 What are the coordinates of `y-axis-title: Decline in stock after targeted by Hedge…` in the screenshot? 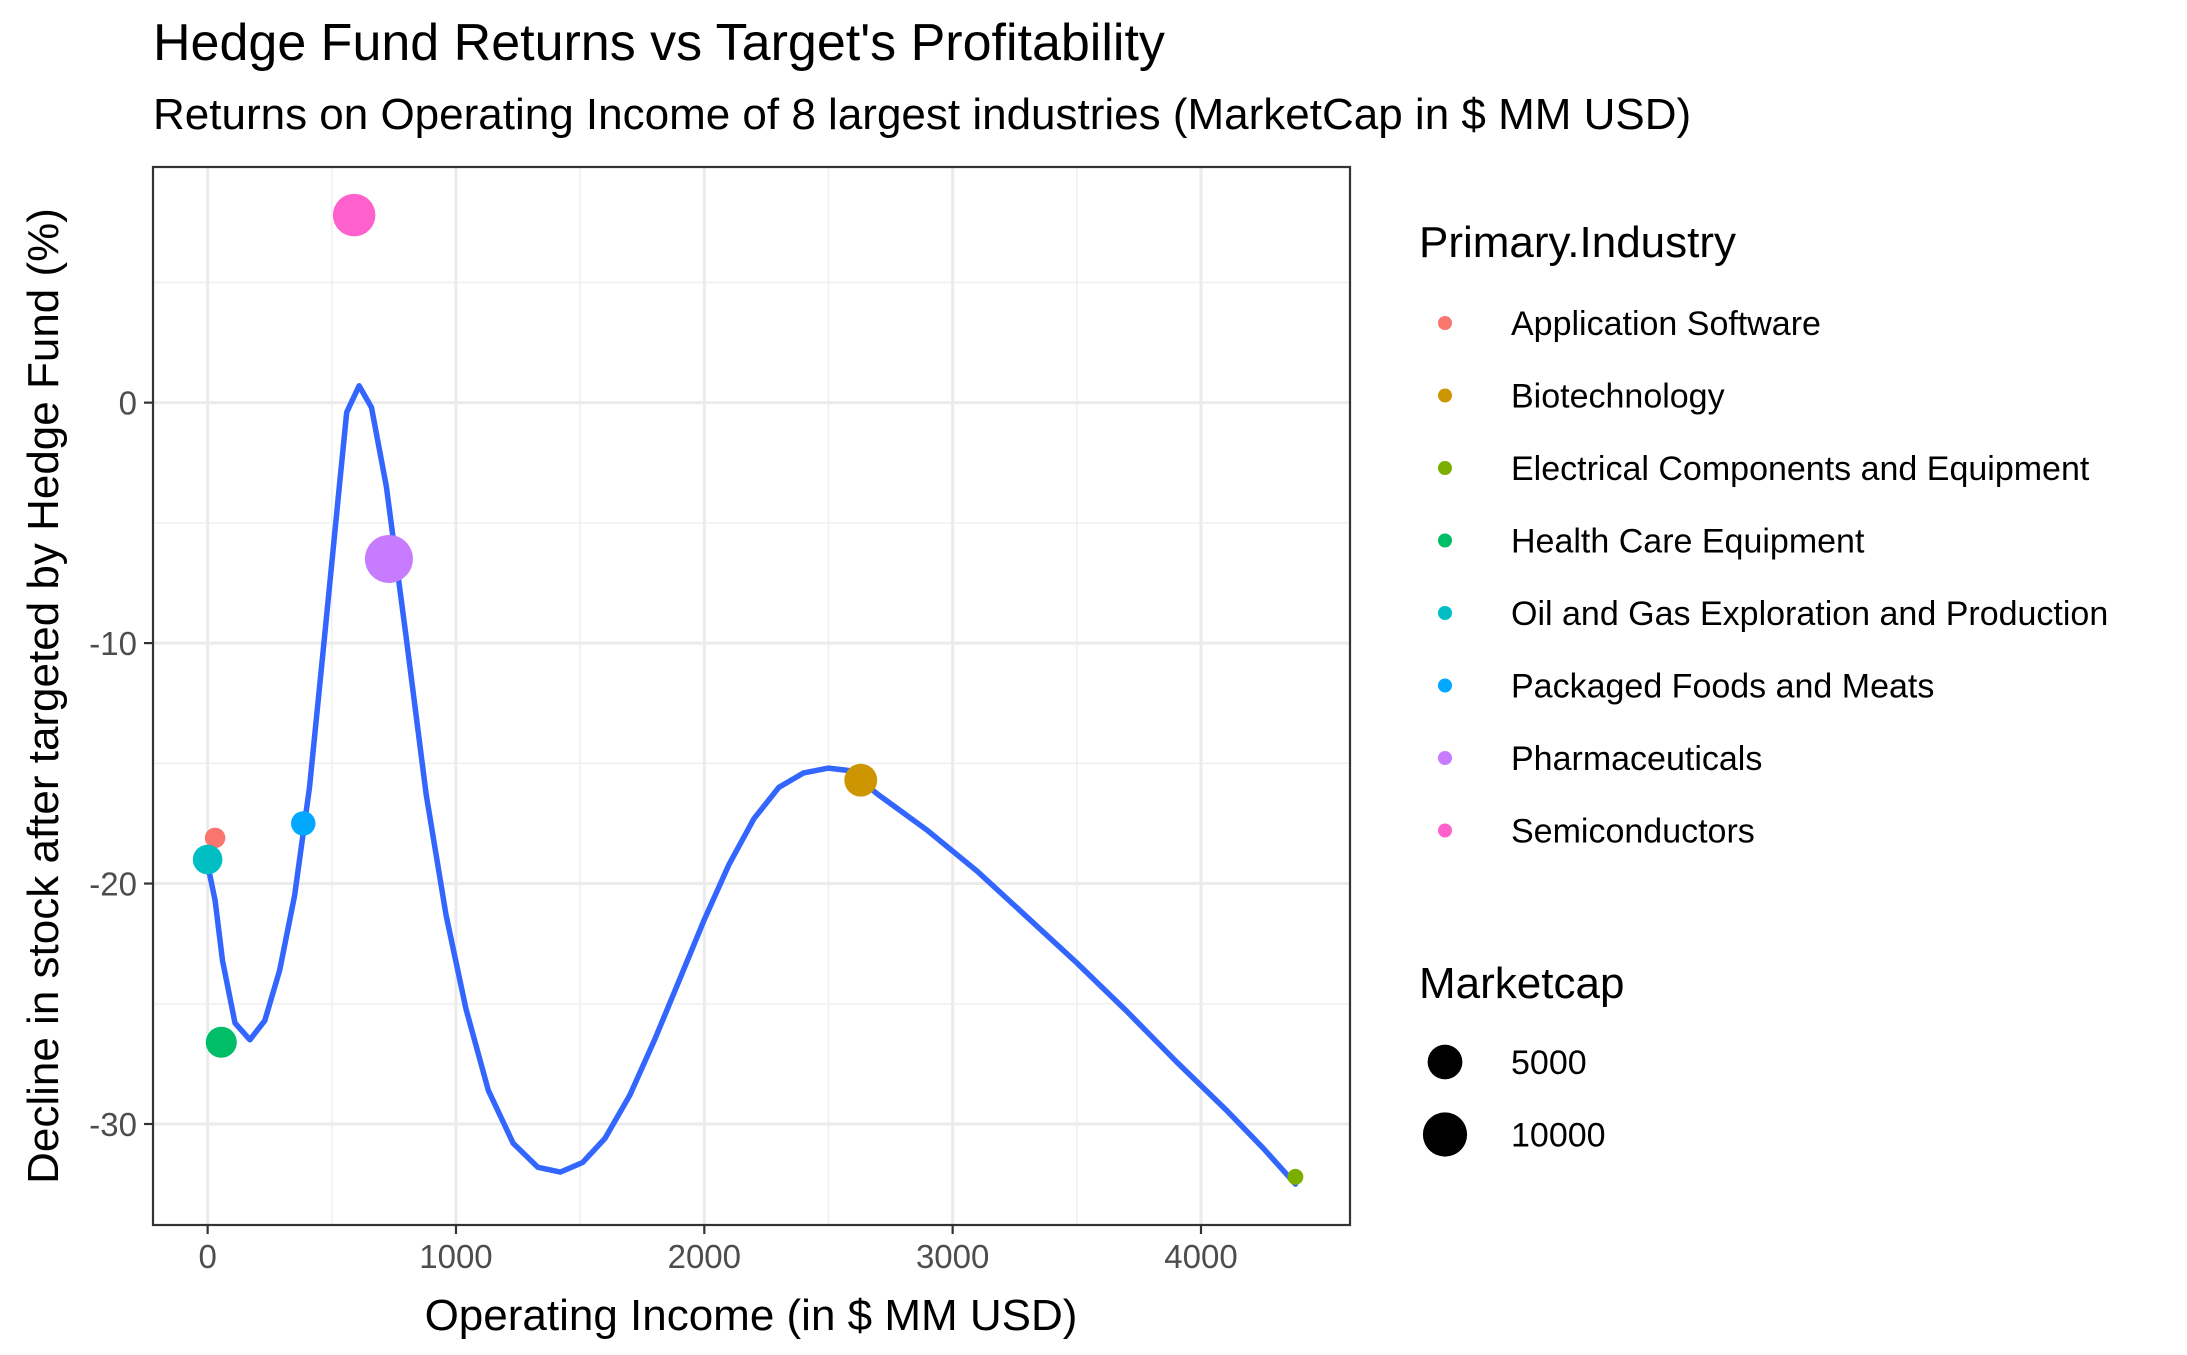 It's located at (43, 696).